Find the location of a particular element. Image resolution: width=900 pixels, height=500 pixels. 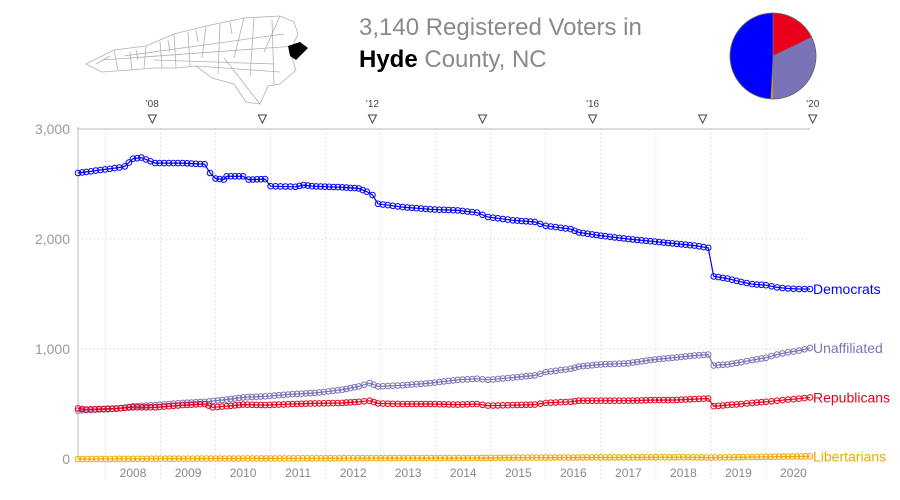

x-tick-label: 2016 is located at coordinates (573, 473).